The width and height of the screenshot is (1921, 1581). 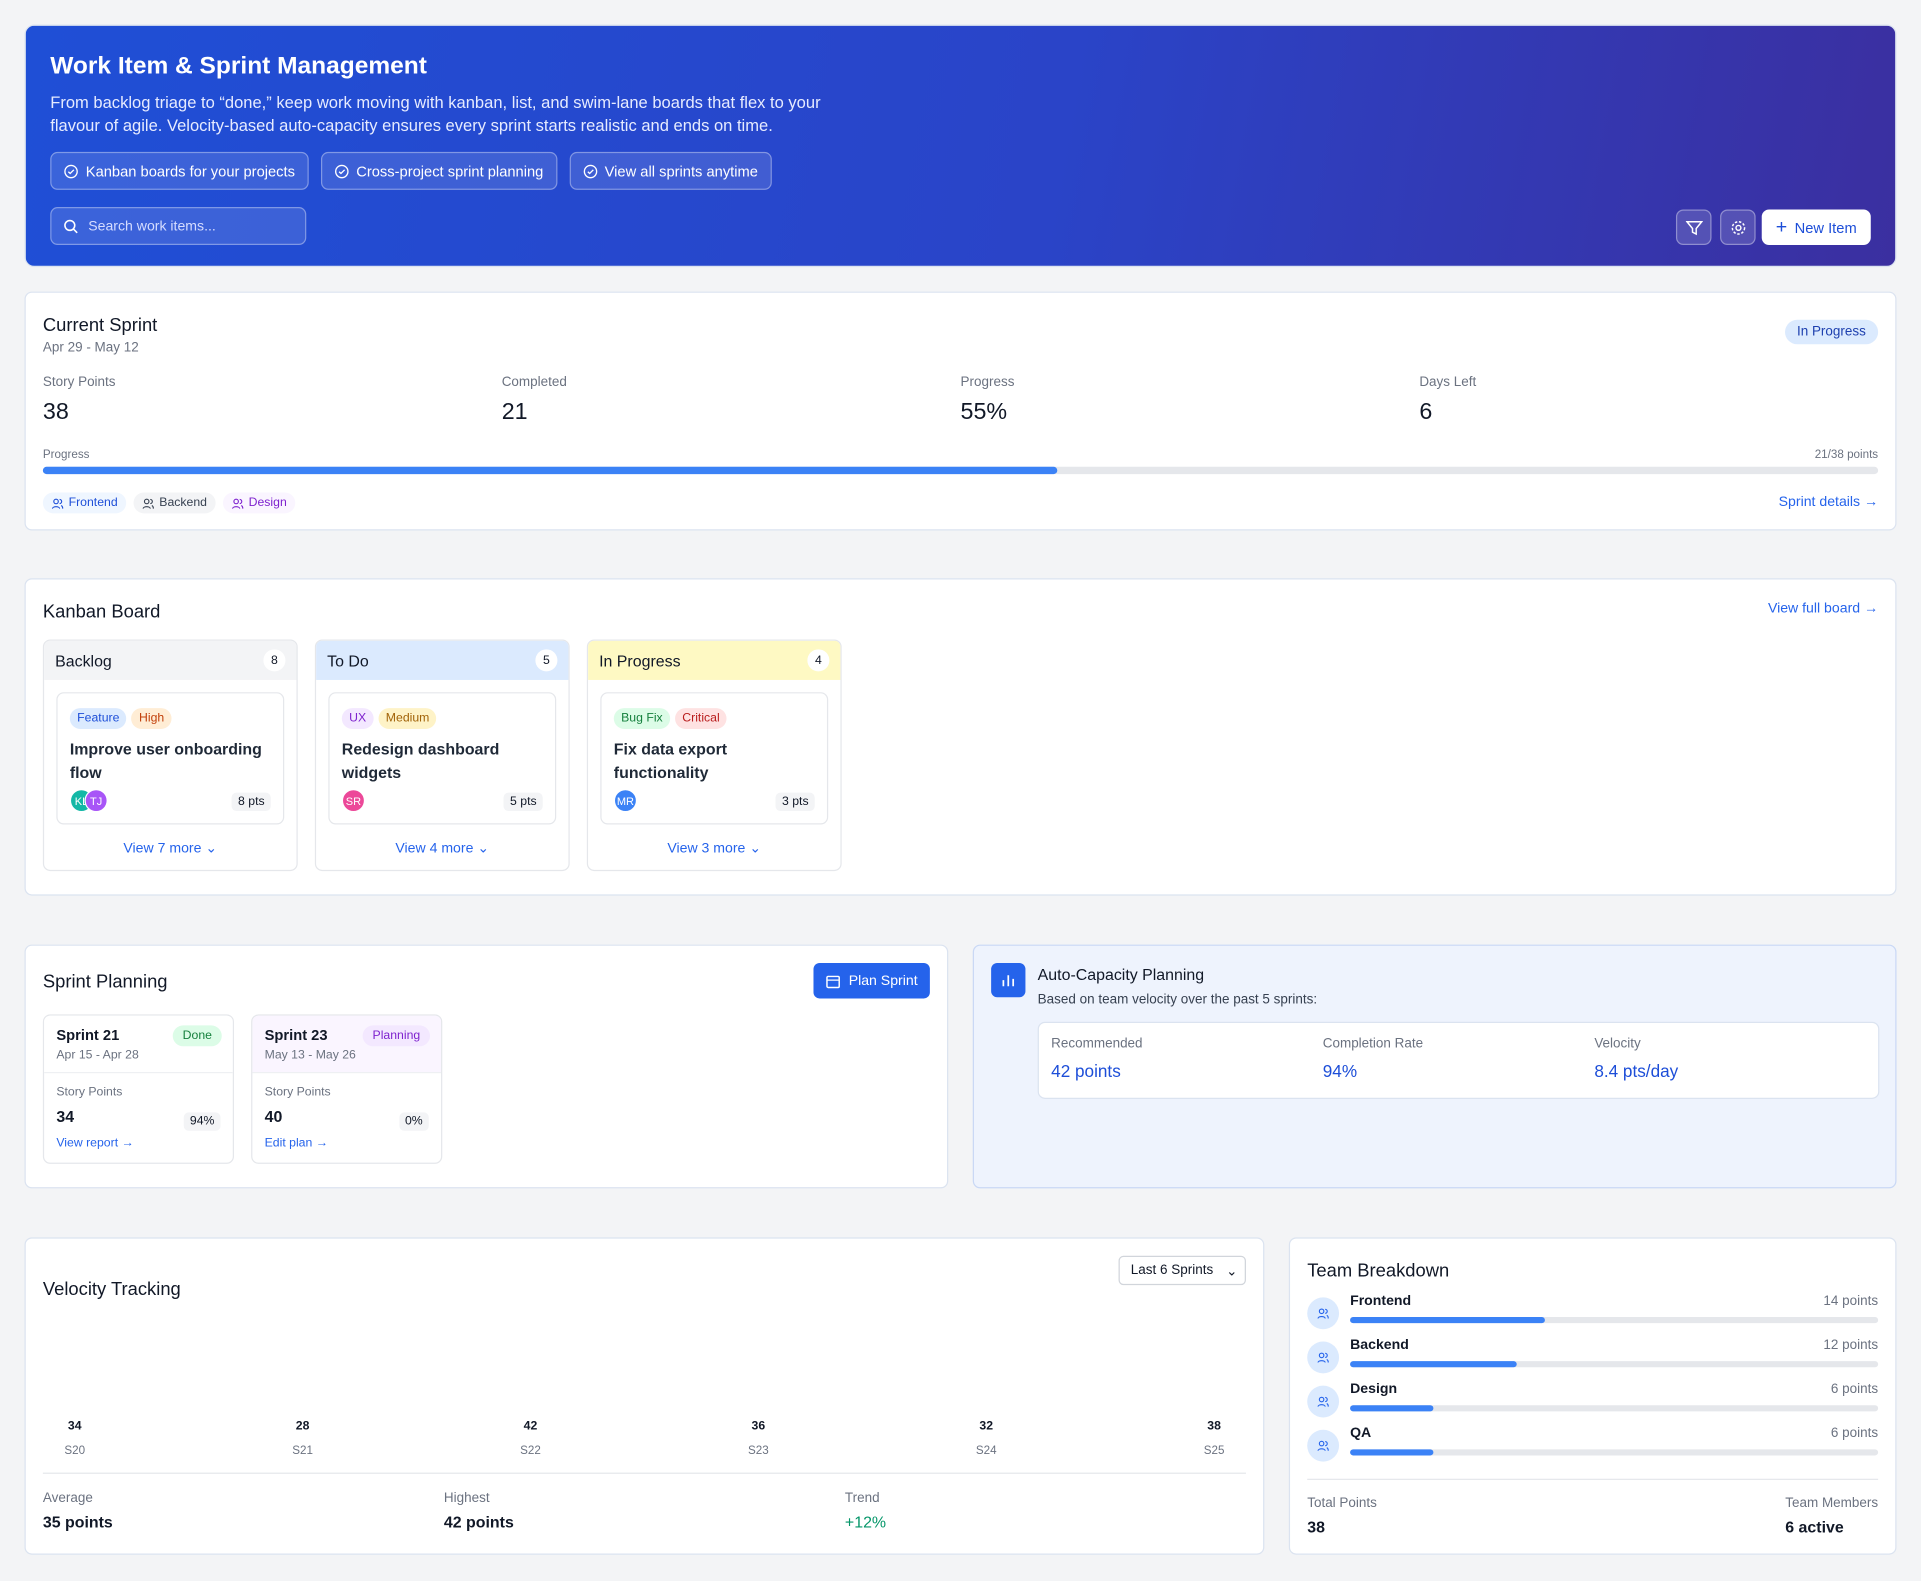 What do you see at coordinates (531, 1446) in the screenshot?
I see `velocity-column: 42 S22` at bounding box center [531, 1446].